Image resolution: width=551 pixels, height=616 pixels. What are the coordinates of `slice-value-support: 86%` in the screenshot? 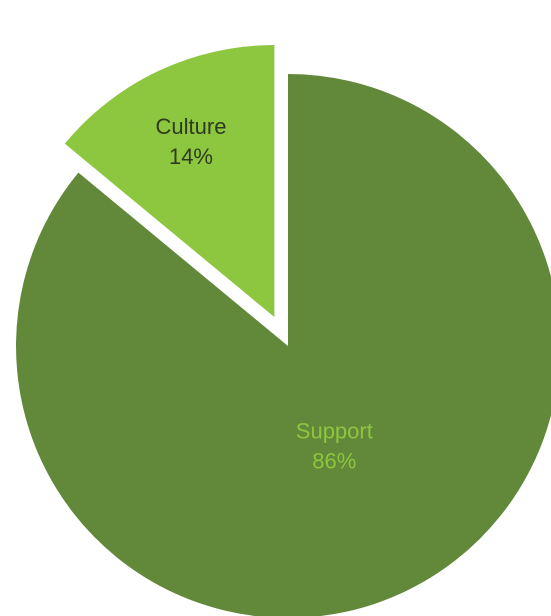 It's located at (334, 460).